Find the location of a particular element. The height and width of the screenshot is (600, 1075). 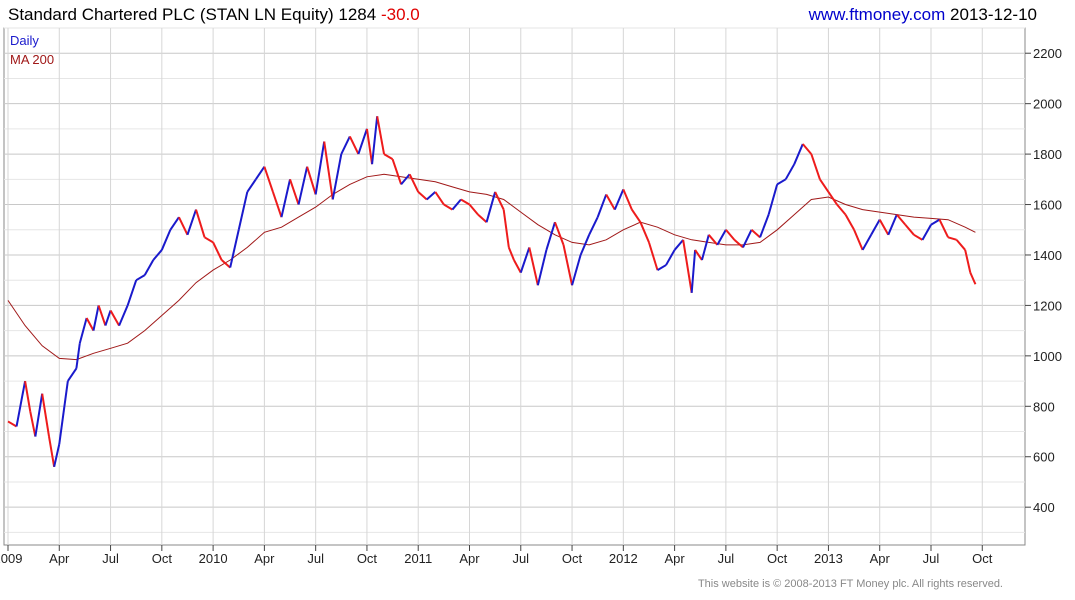

x-tick-label: 2009 is located at coordinates (11, 558).